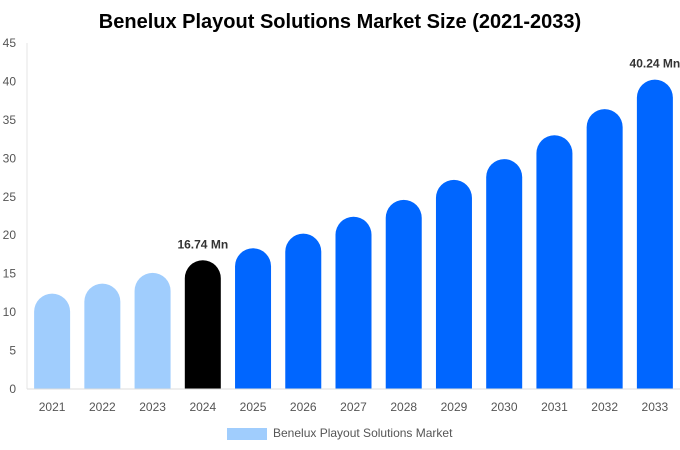 This screenshot has height=450, width=680. What do you see at coordinates (655, 64) in the screenshot?
I see `data-label-2033: 40.24 Mn` at bounding box center [655, 64].